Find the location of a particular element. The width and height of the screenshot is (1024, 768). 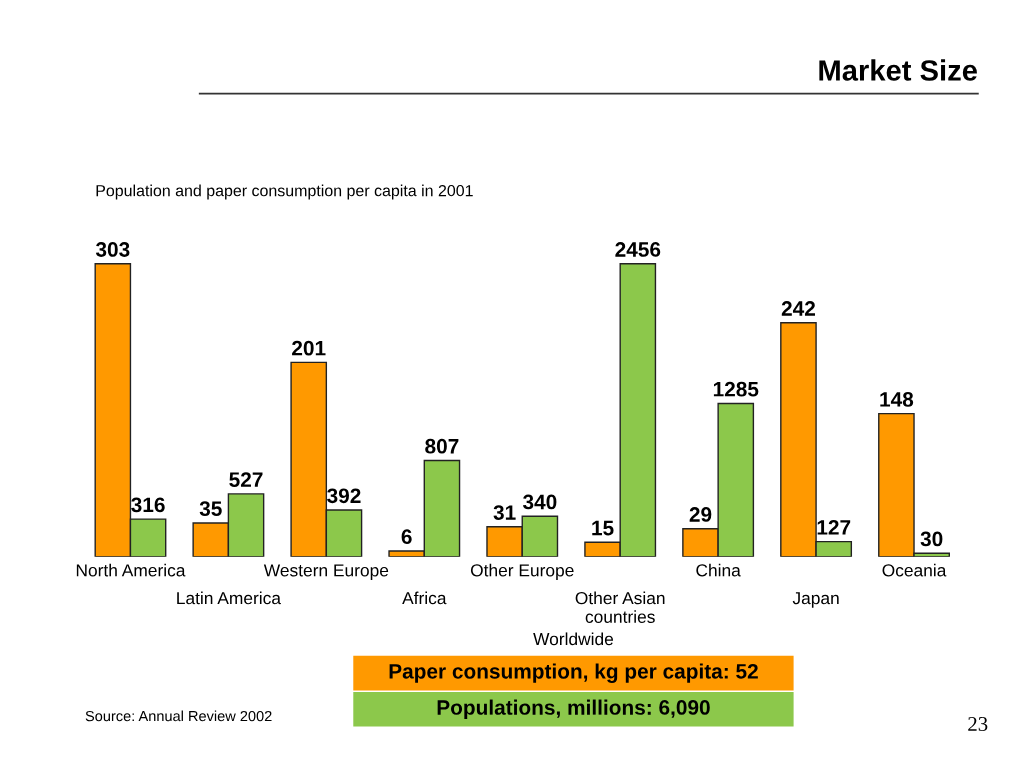

legend-title: Worldwide is located at coordinates (573, 639).